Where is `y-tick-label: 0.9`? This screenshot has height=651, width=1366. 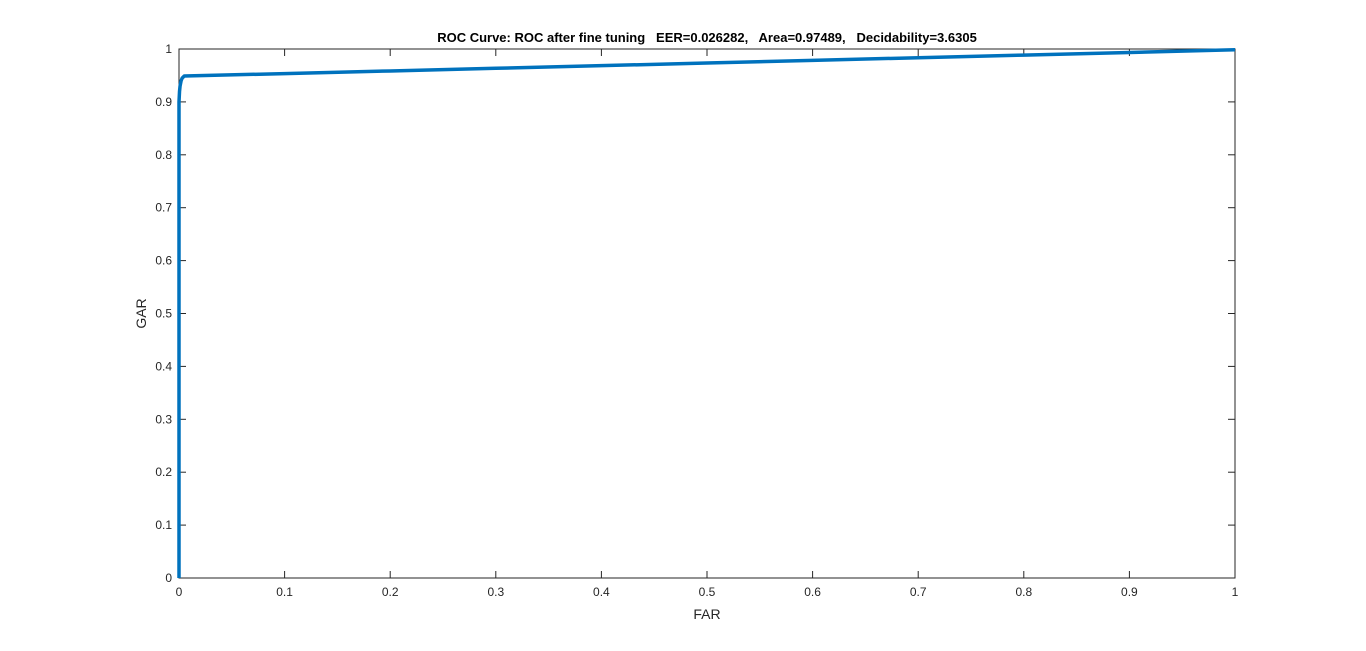 y-tick-label: 0.9 is located at coordinates (163, 102).